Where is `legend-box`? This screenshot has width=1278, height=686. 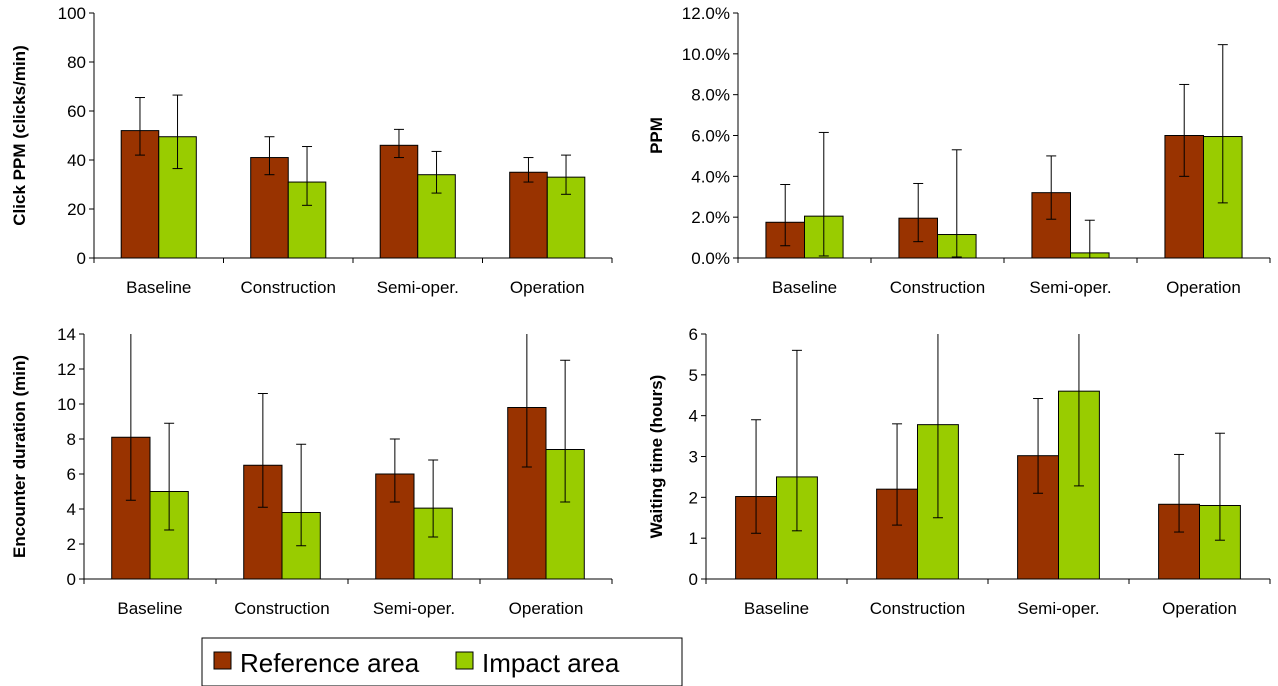
legend-box is located at coordinates (442, 661).